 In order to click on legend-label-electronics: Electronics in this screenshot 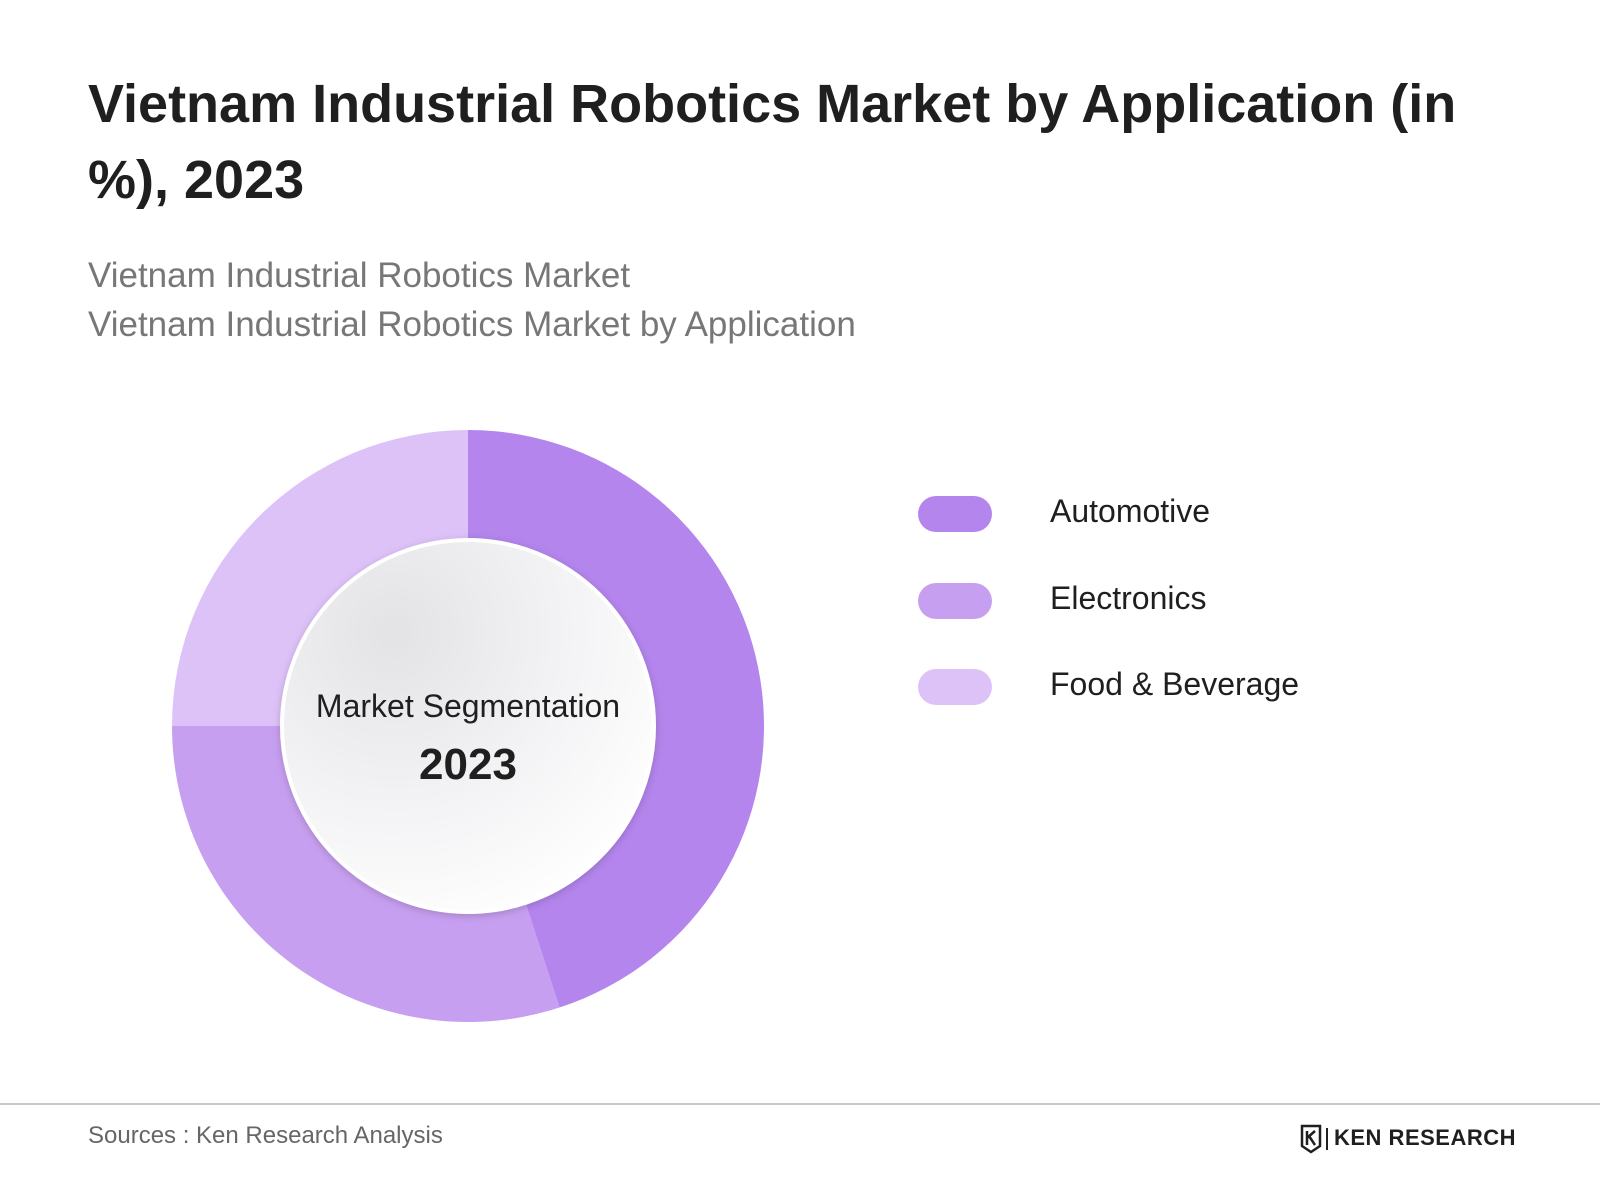, I will do `click(1128, 598)`.